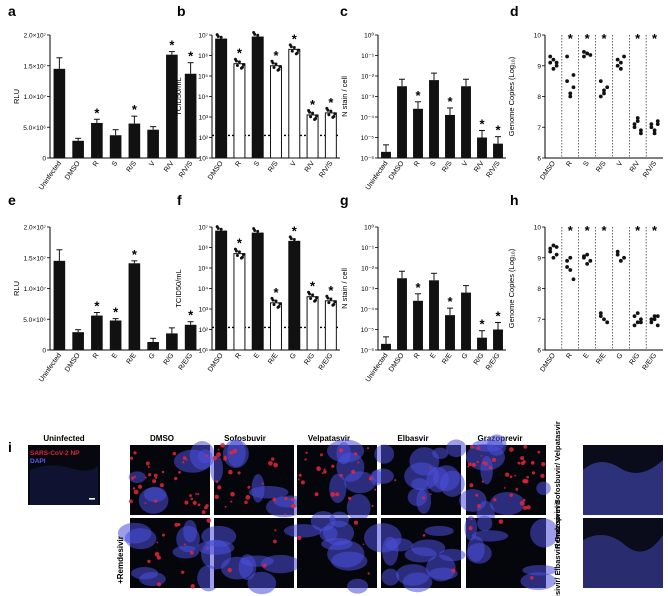 This screenshot has height=596, width=668. What do you see at coordinates (310, 167) in the screenshot?
I see `x-tick-label-b: R/V` at bounding box center [310, 167].